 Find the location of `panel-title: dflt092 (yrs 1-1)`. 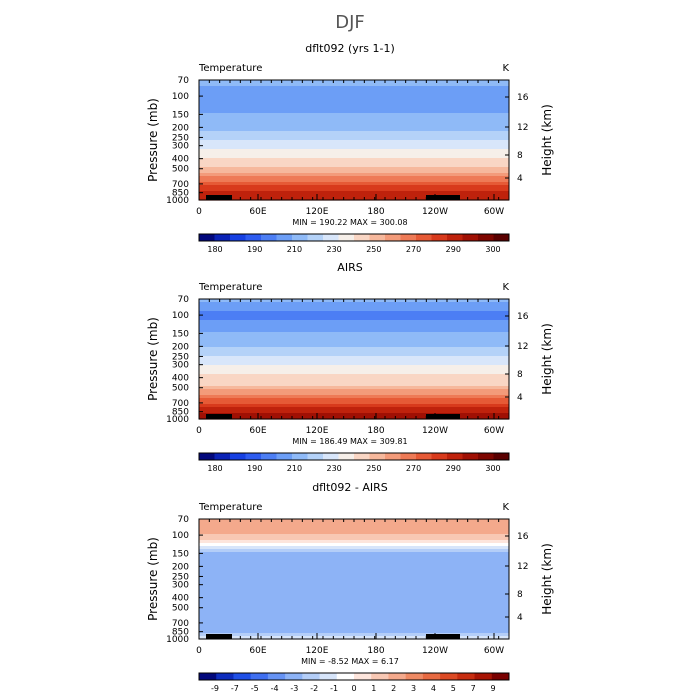

panel-title: dflt092 (yrs 1-1) is located at coordinates (350, 48).